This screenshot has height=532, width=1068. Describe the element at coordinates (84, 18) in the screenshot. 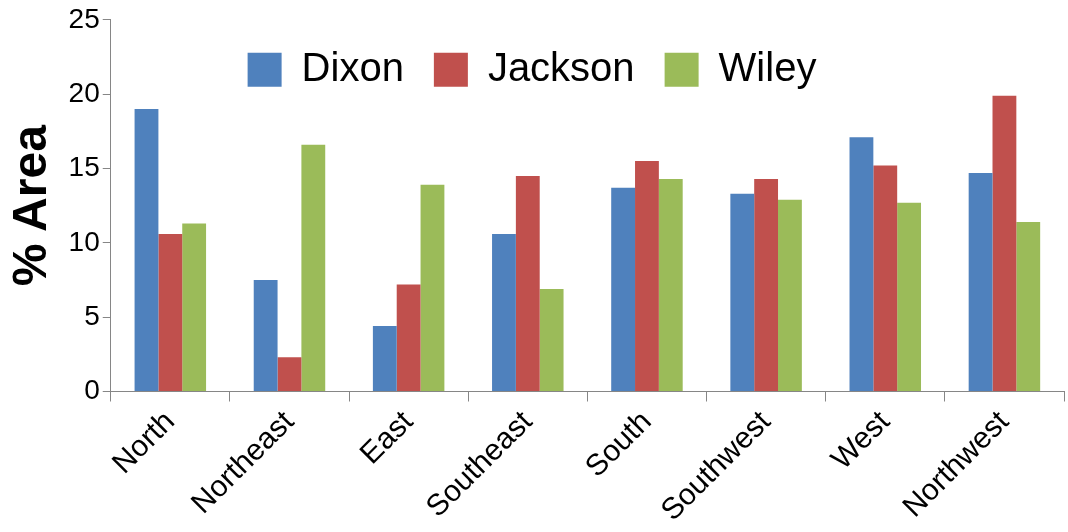

I see `y-tick-label: 25` at that location.